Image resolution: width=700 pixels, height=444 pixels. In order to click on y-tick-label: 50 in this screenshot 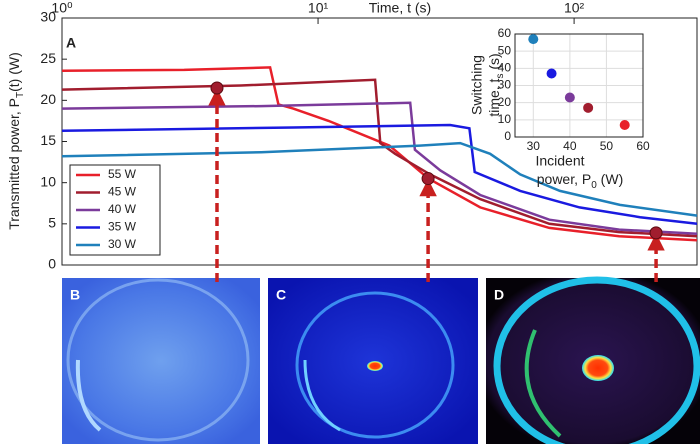, I will do `click(505, 50)`.